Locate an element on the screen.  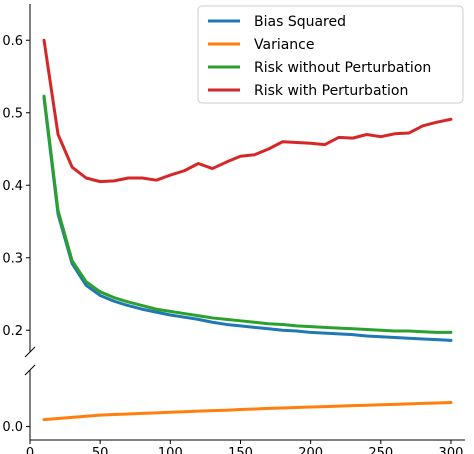
legend-box is located at coordinates (330, 54).